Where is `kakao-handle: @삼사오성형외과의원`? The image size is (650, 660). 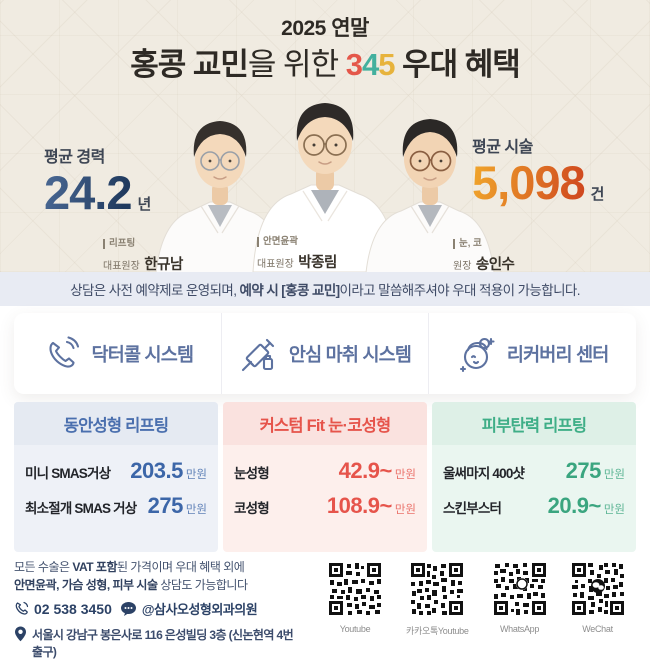 kakao-handle: @삼사오성형외과의원 is located at coordinates (199, 609).